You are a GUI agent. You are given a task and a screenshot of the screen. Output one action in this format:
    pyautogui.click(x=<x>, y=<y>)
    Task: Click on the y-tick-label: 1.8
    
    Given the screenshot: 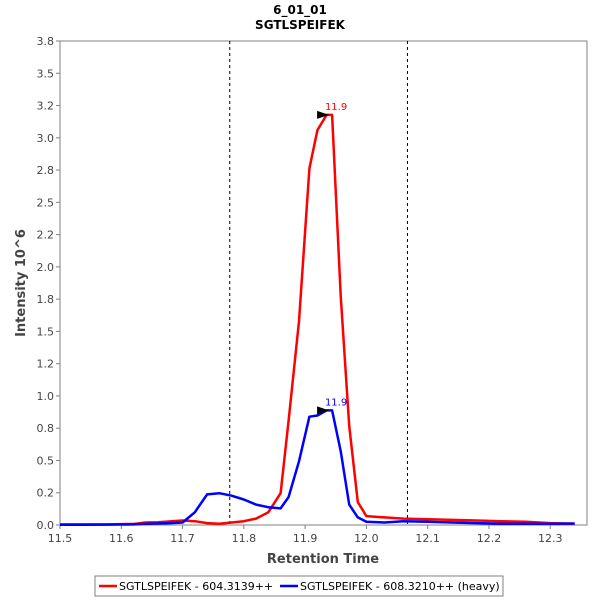 What is the action you would take?
    pyautogui.click(x=46, y=299)
    